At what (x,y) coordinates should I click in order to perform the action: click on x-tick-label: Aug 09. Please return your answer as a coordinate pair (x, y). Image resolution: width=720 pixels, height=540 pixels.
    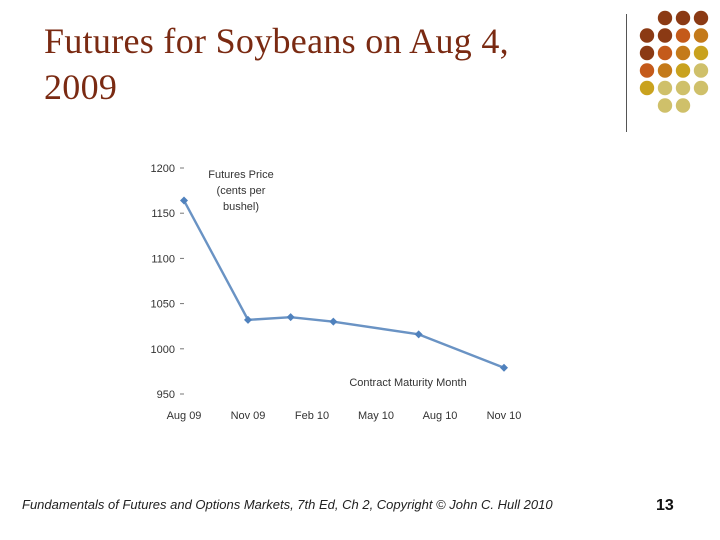
    Looking at the image, I should click on (184, 416).